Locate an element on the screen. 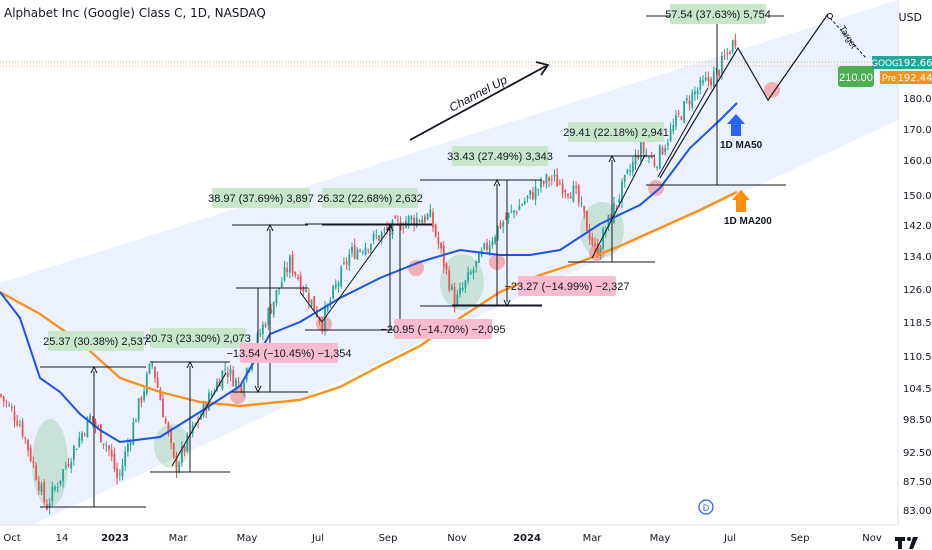 This screenshot has height=550, width=932. fall-measure: −23.27 (−14.99%) −2,327 is located at coordinates (525, 243).